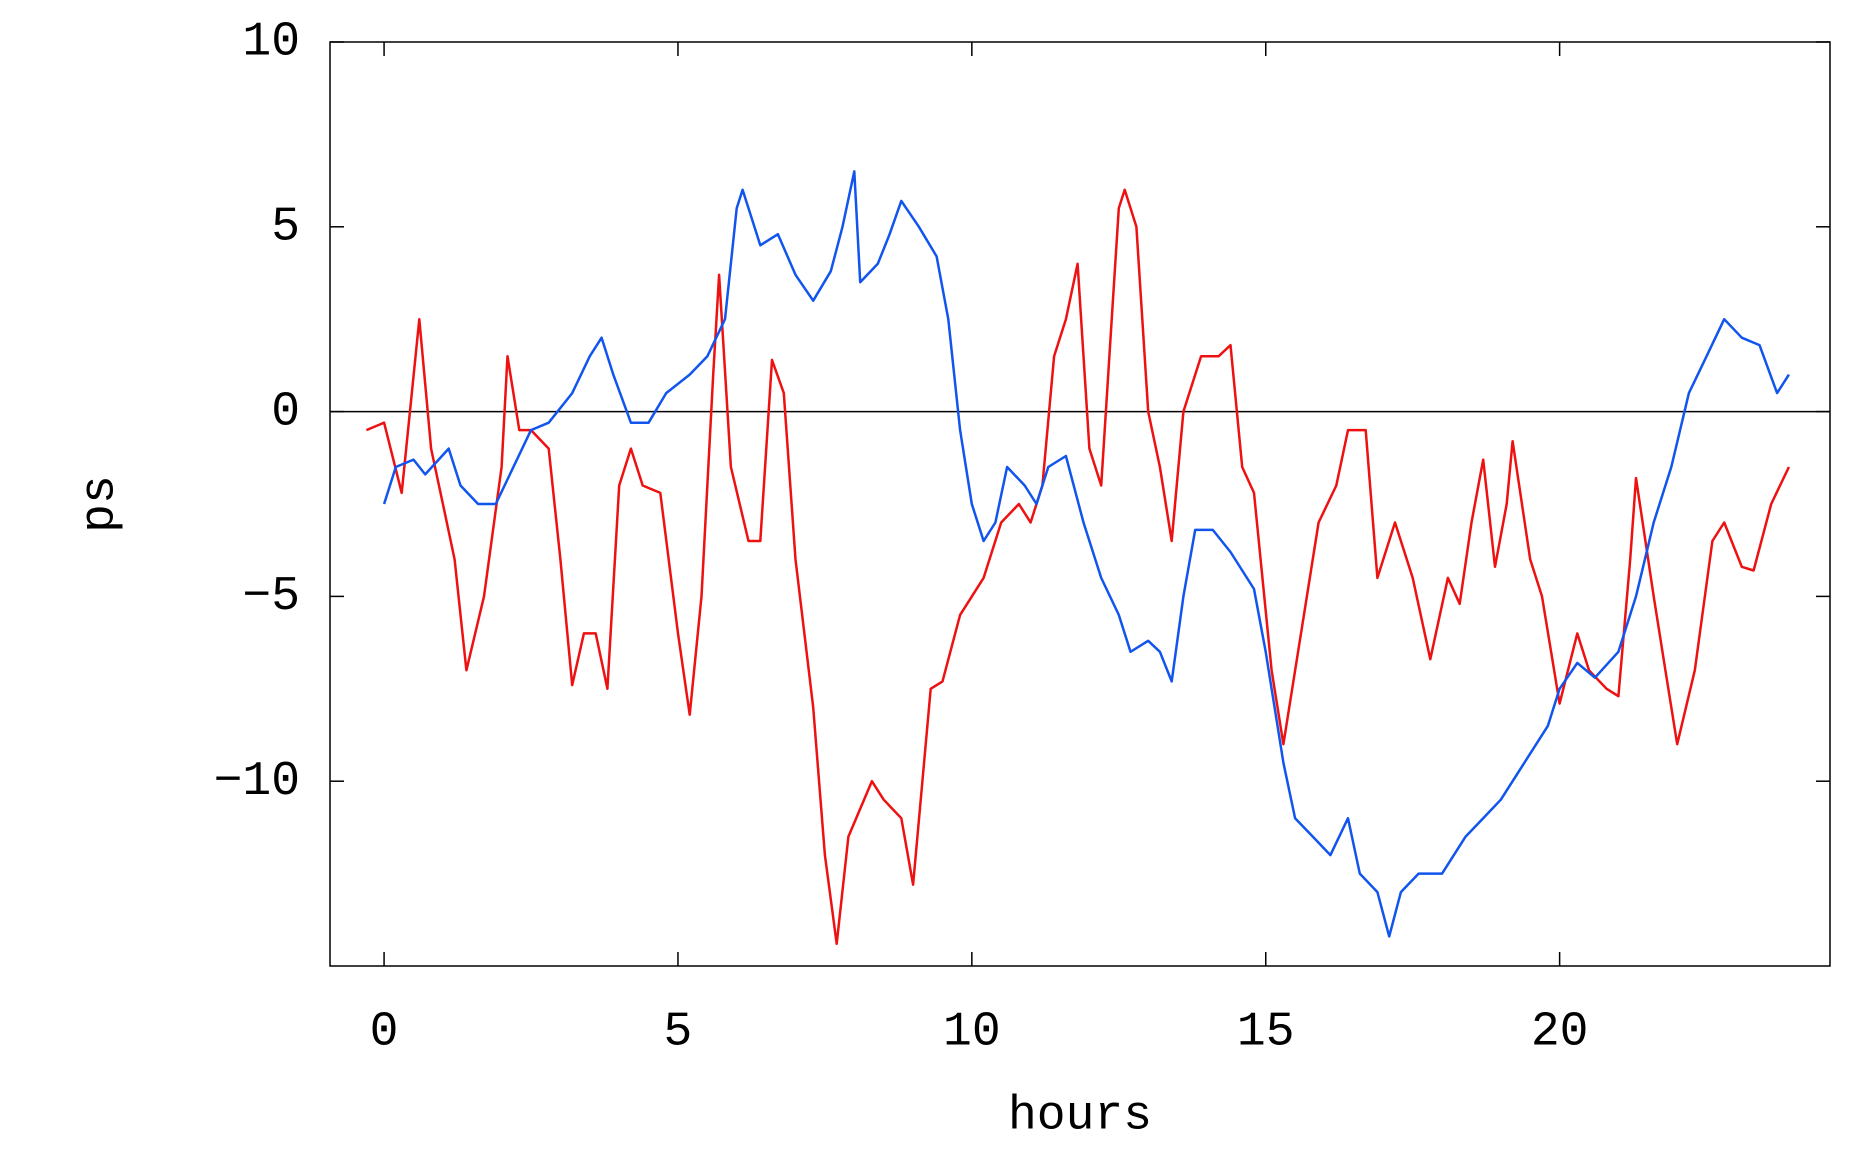  What do you see at coordinates (271, 43) in the screenshot?
I see `y-tick-label: 10` at bounding box center [271, 43].